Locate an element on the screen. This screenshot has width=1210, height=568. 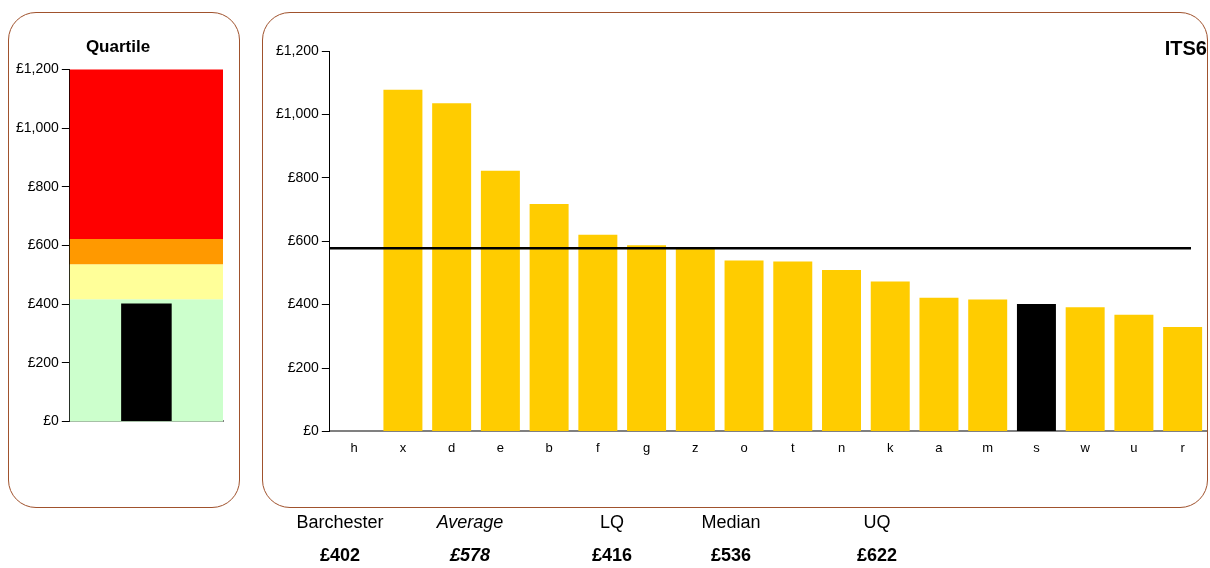
text: £622 is located at coordinates (876, 555).